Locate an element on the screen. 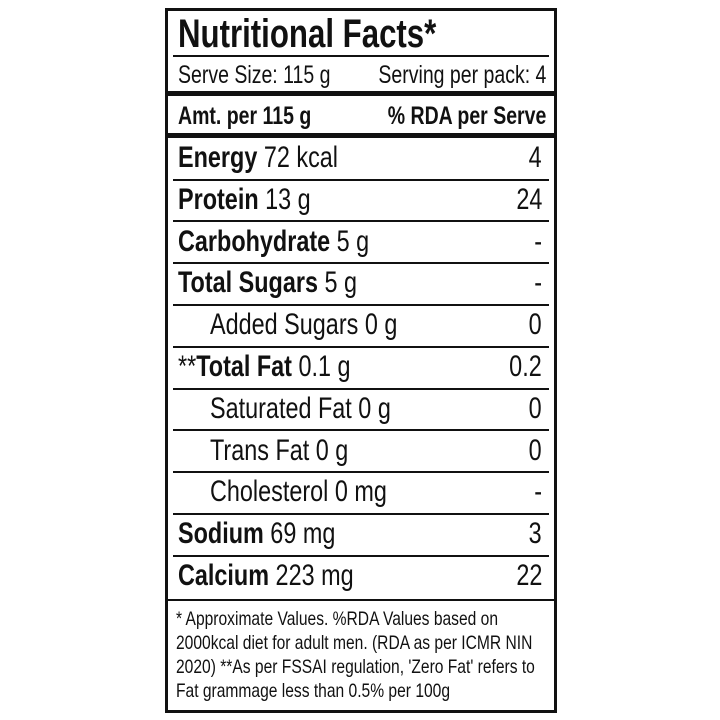 Image resolution: width=720 pixels, height=720 pixels. nutrient-name: Energy is located at coordinates (218, 157).